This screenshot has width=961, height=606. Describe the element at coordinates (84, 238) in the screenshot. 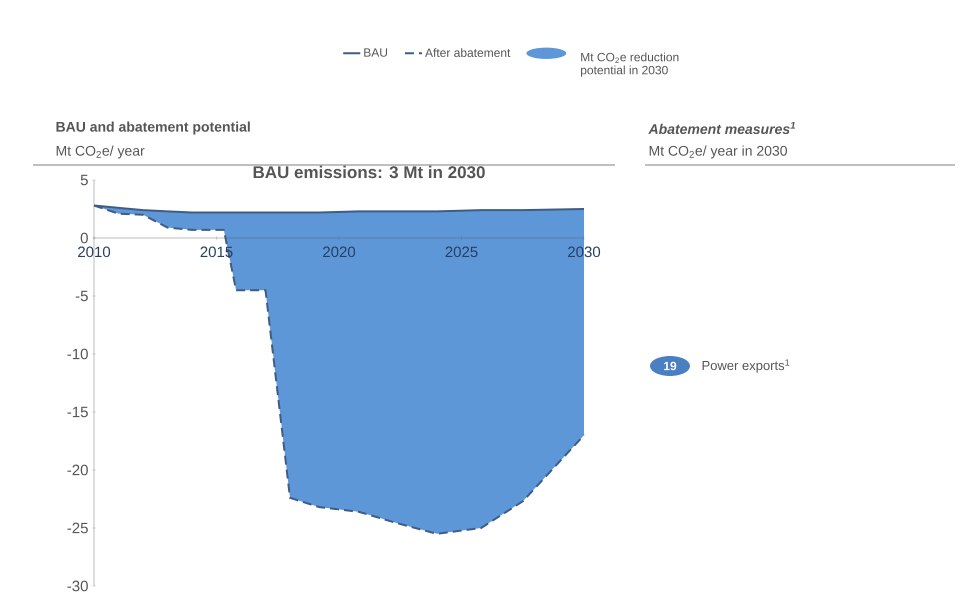

I see `y-tick-label: 0` at that location.